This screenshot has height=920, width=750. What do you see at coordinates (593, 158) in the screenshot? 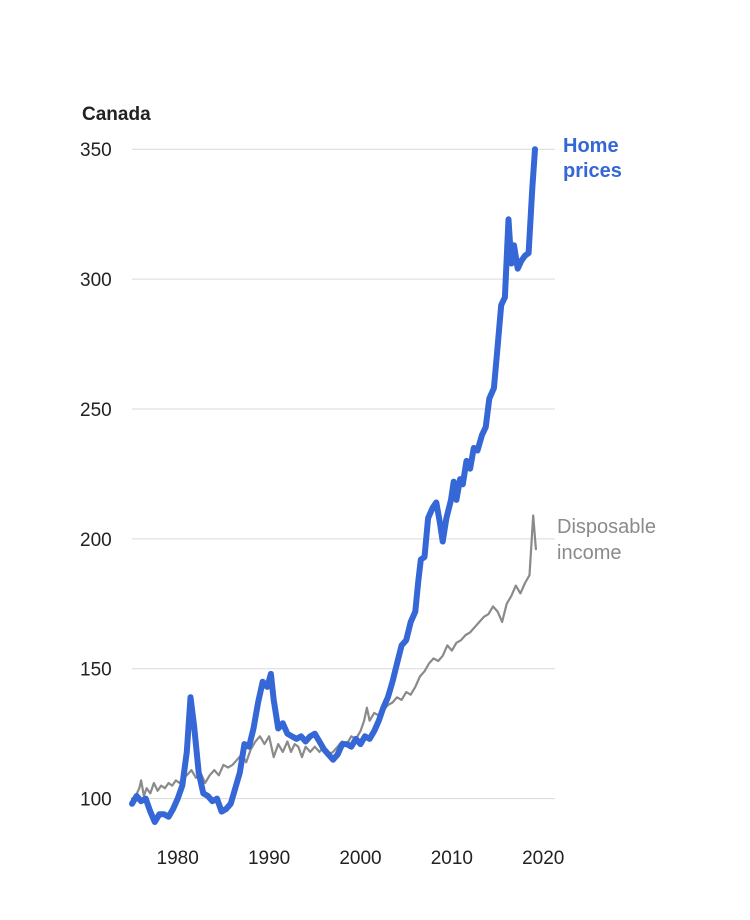
I see `home-prices-label: Home prices` at bounding box center [593, 158].